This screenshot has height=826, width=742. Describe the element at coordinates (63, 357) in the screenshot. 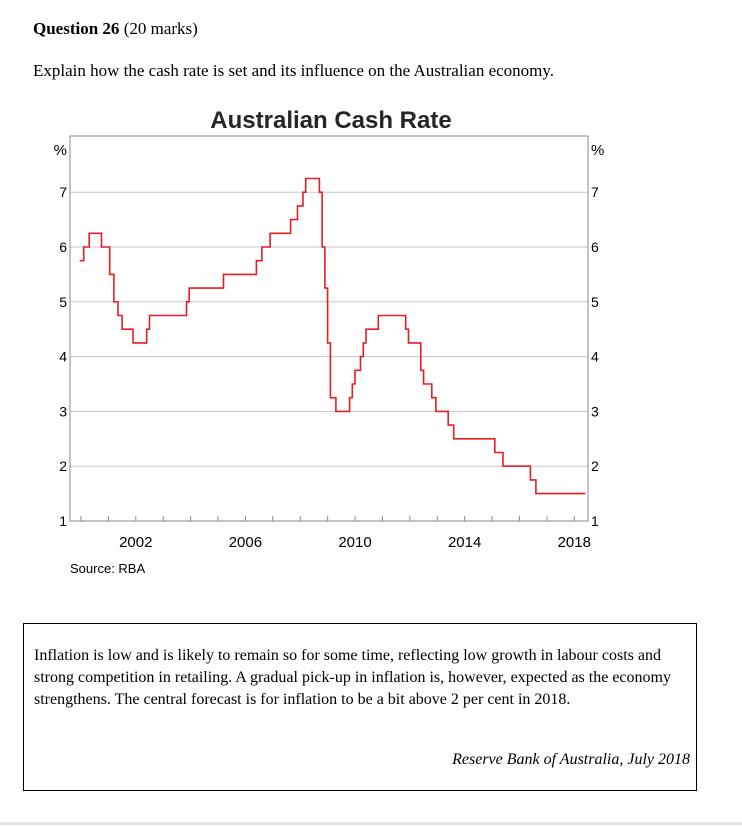

I see `y-tick-label-left: 4` at that location.